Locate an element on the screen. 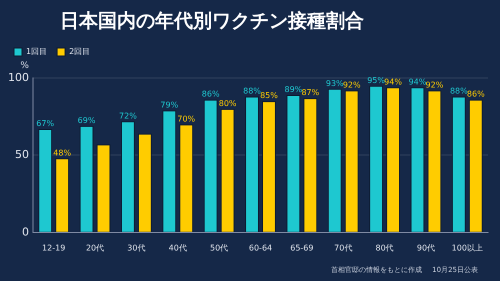 This screenshot has width=500, height=281. x-tick-label: 65-69 is located at coordinates (302, 247).